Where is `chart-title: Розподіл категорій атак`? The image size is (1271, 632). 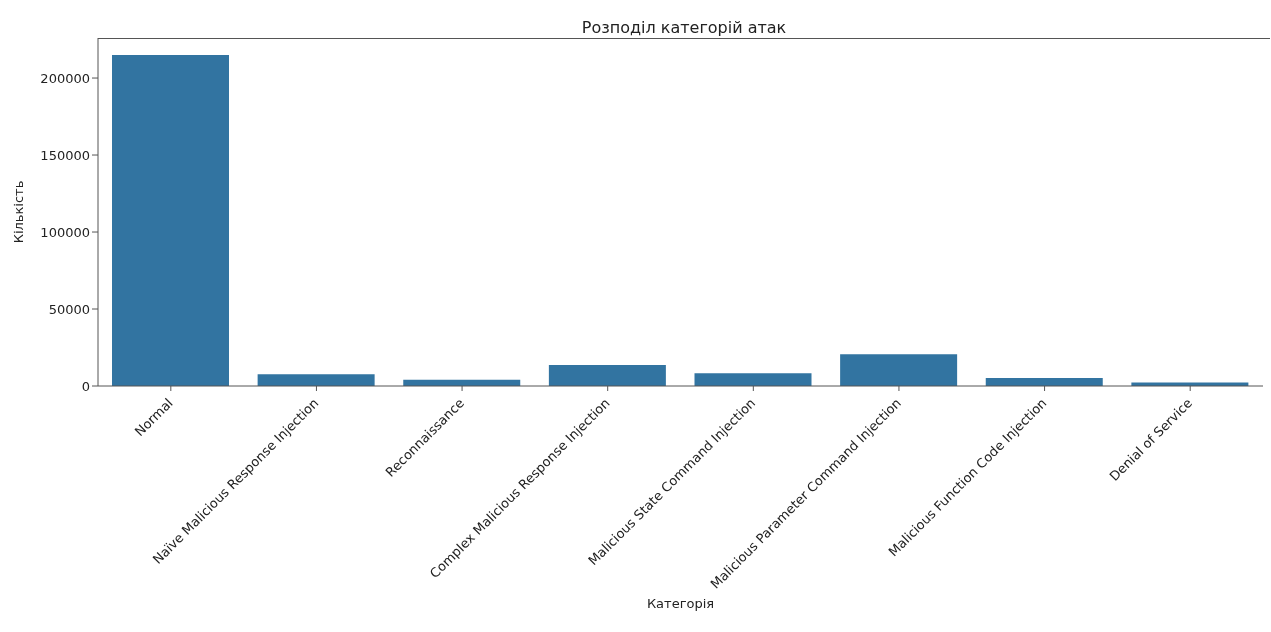 chart-title: Розподіл категорій атак is located at coordinates (684, 27).